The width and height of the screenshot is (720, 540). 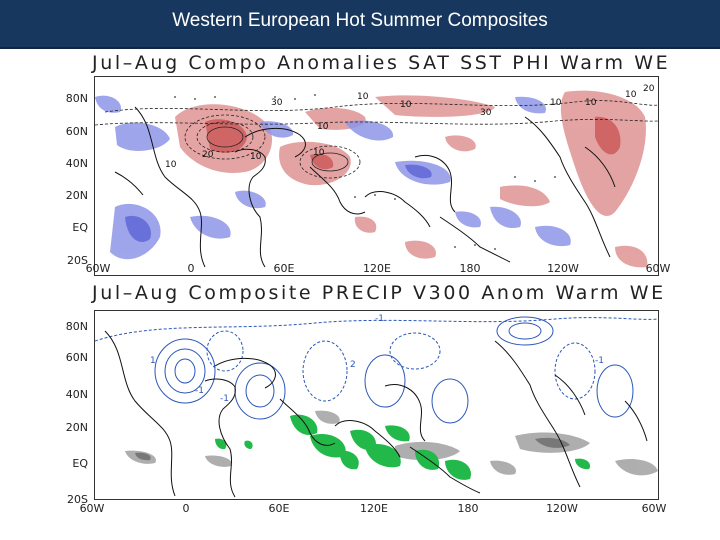 I want to click on wet-anomaly-patches, so click(x=403, y=447).